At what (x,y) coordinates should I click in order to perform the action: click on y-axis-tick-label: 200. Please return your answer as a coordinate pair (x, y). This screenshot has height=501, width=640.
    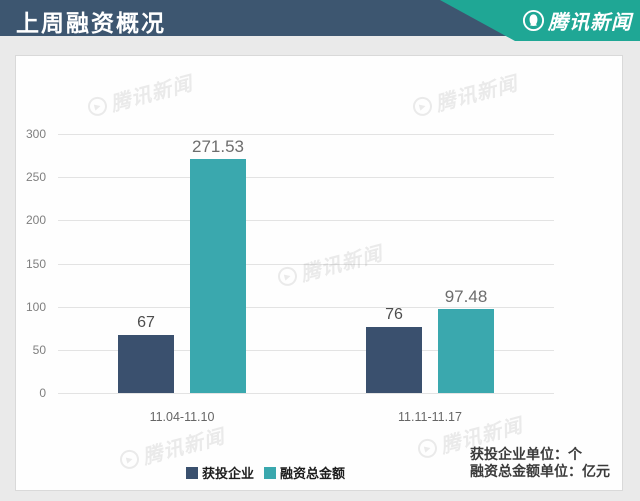
    Looking at the image, I should click on (35, 220).